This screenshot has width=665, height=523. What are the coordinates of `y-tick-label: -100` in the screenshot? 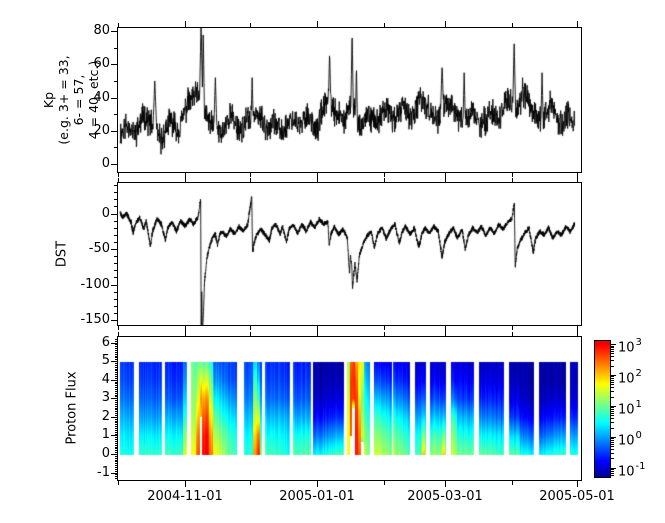 It's located at (95, 284).